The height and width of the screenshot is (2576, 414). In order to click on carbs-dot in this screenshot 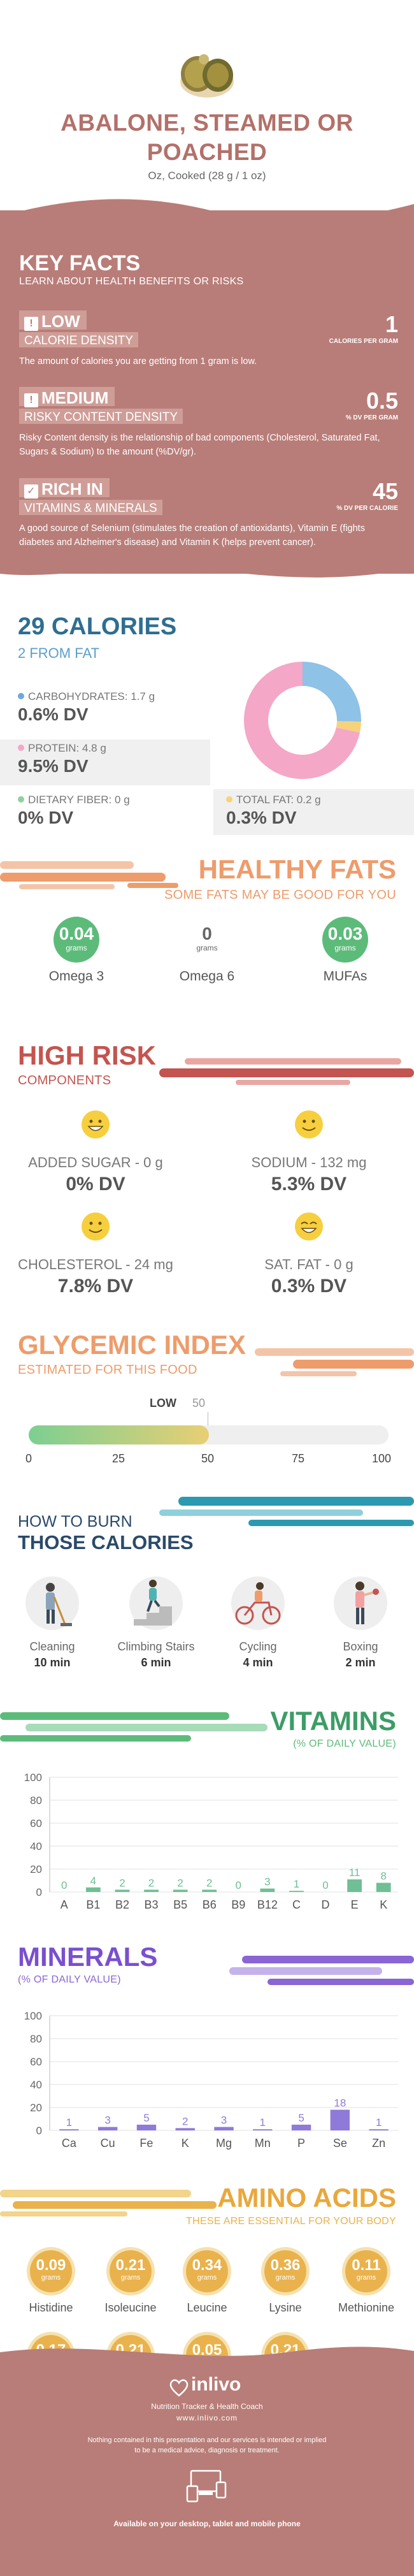, I will do `click(21, 696)`.